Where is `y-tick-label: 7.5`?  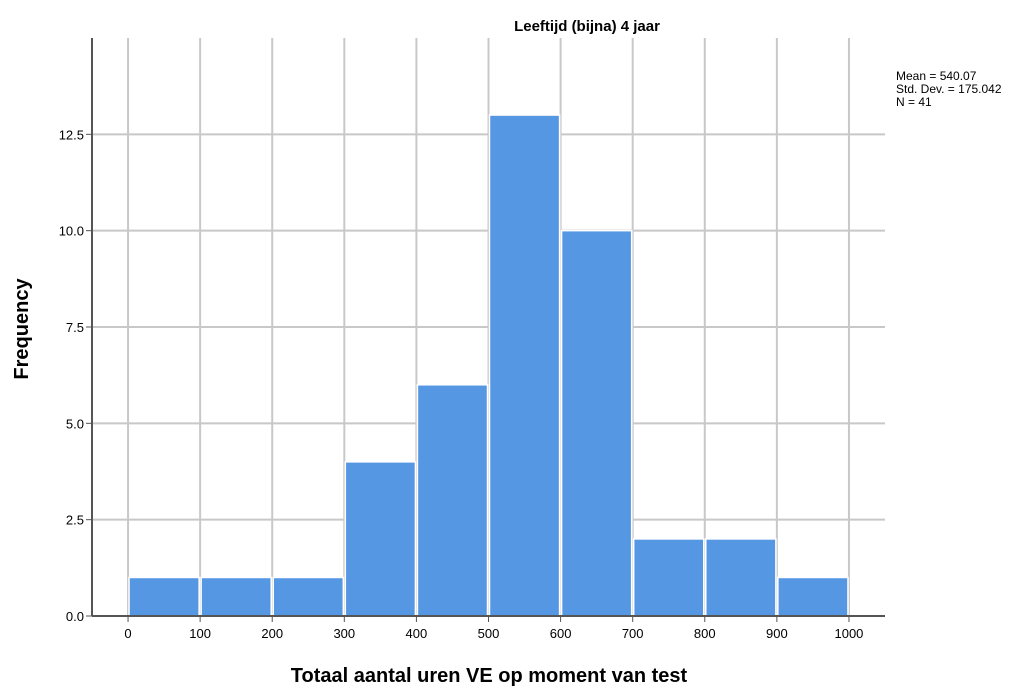 y-tick-label: 7.5 is located at coordinates (75, 327).